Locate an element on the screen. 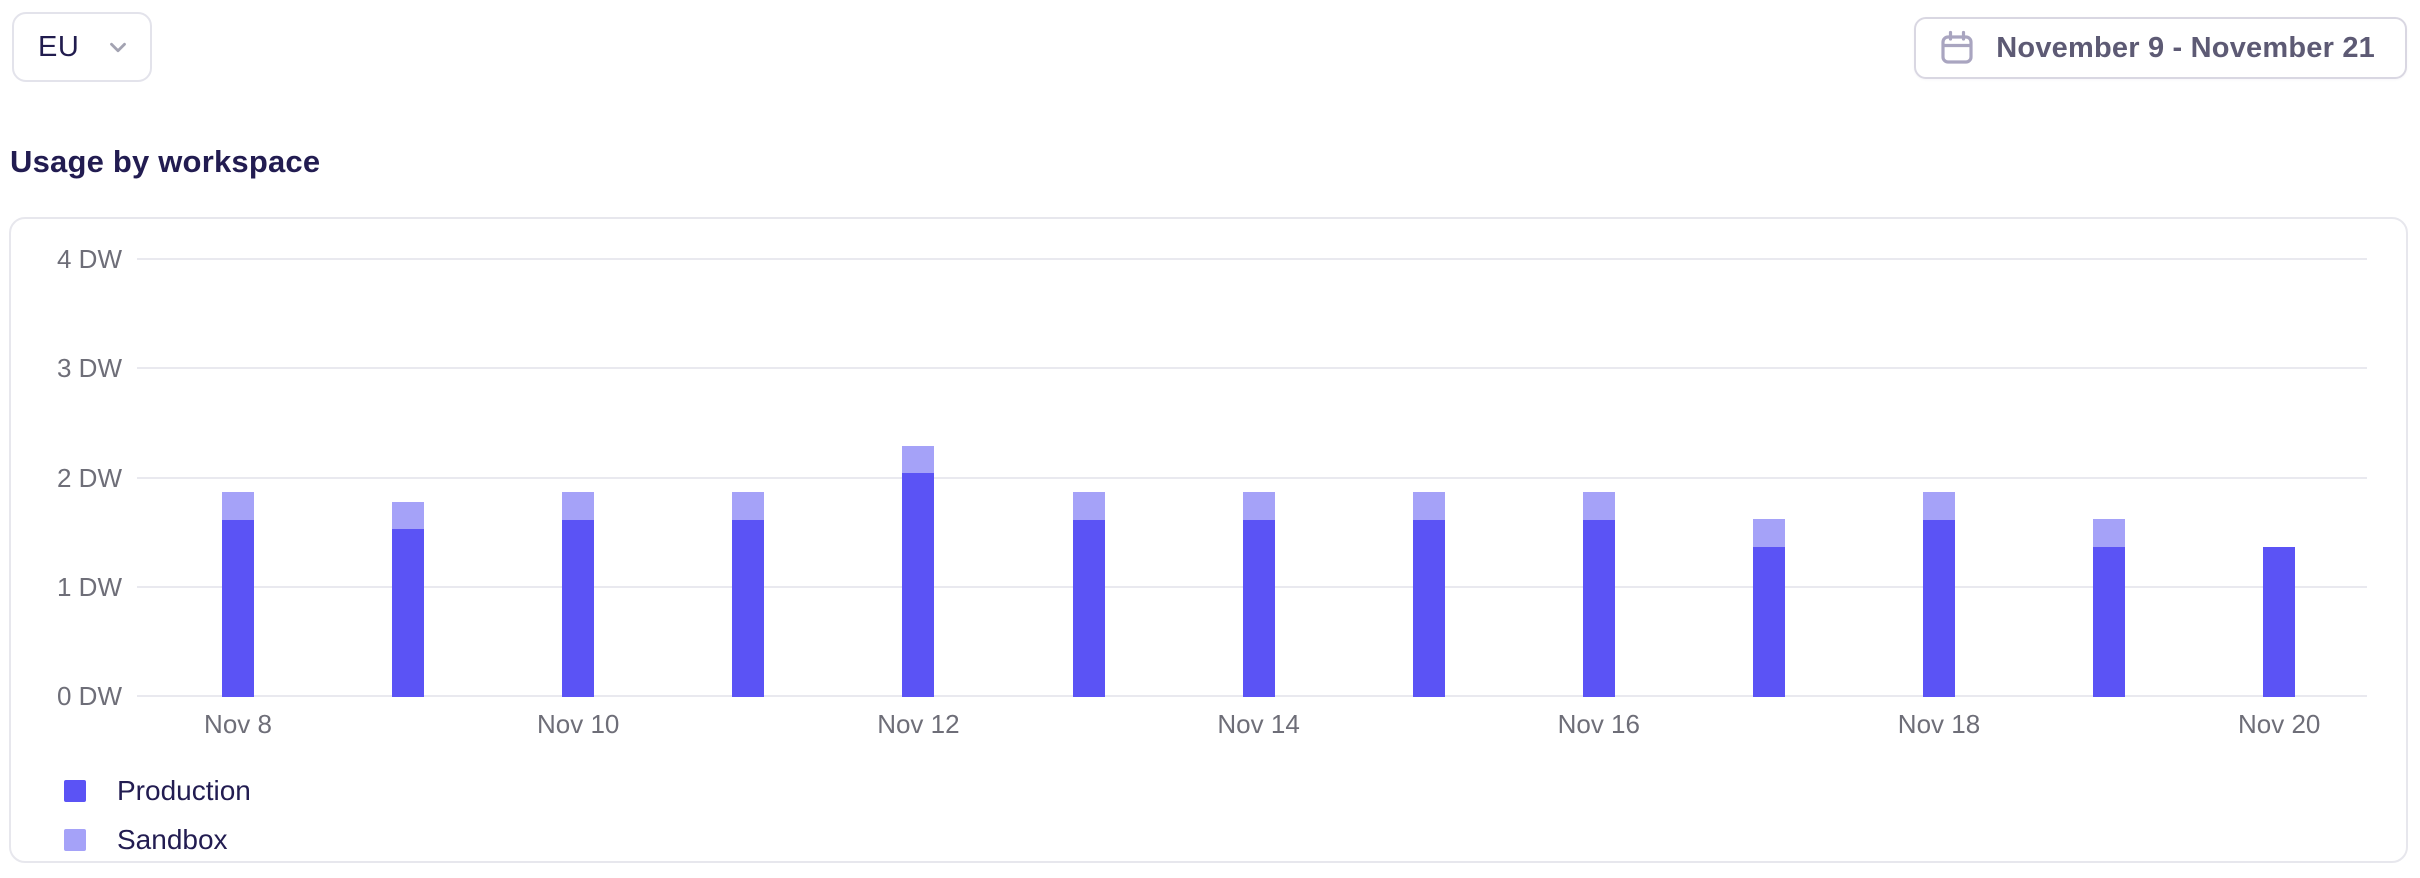 The image size is (2420, 878). legend-label: Production is located at coordinates (184, 790).